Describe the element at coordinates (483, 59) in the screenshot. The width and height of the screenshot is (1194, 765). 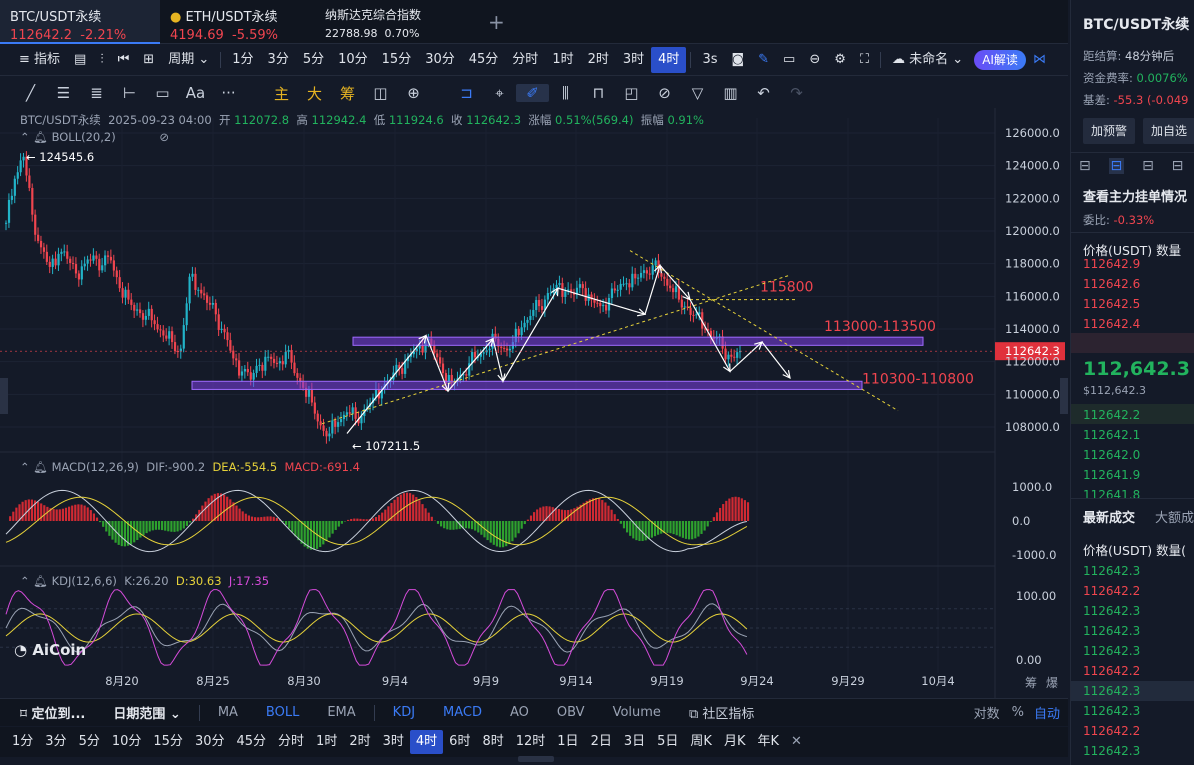
I see `interval-6: 45分` at that location.